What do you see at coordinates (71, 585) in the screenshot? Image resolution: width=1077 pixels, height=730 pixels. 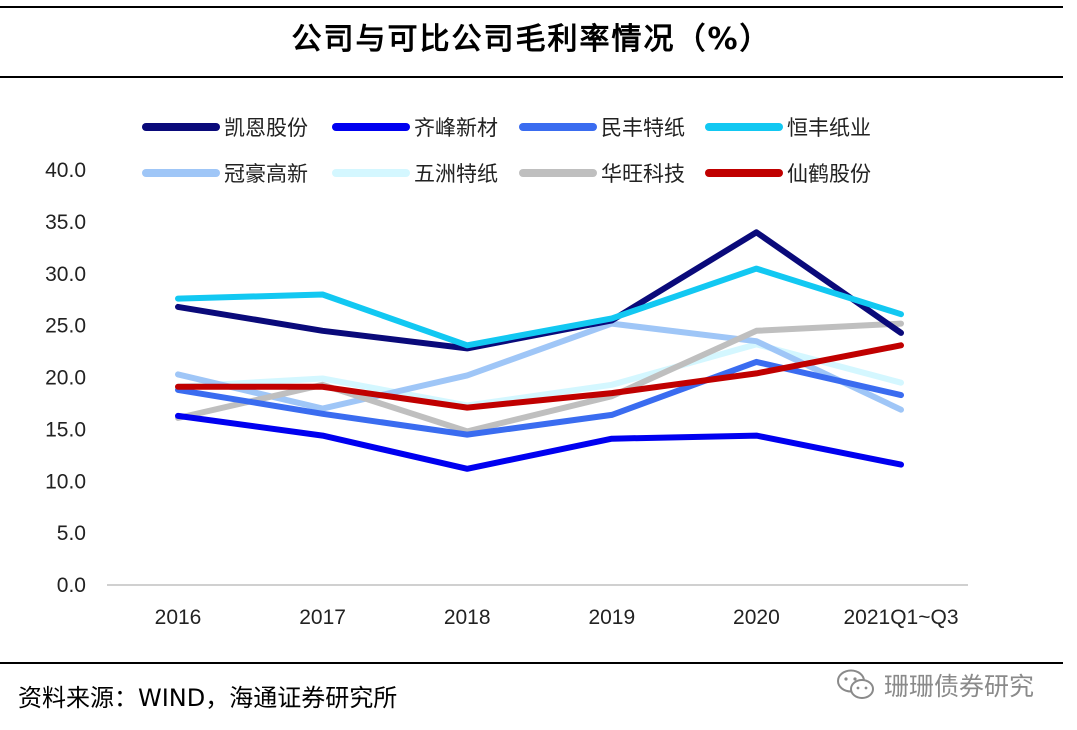 I see `y-tick-label: 0.0` at bounding box center [71, 585].